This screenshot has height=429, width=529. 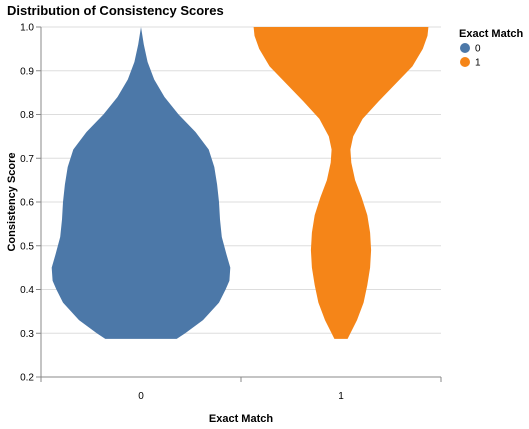 I want to click on chart-title: Distribution of Consistency Scores, so click(x=115, y=10).